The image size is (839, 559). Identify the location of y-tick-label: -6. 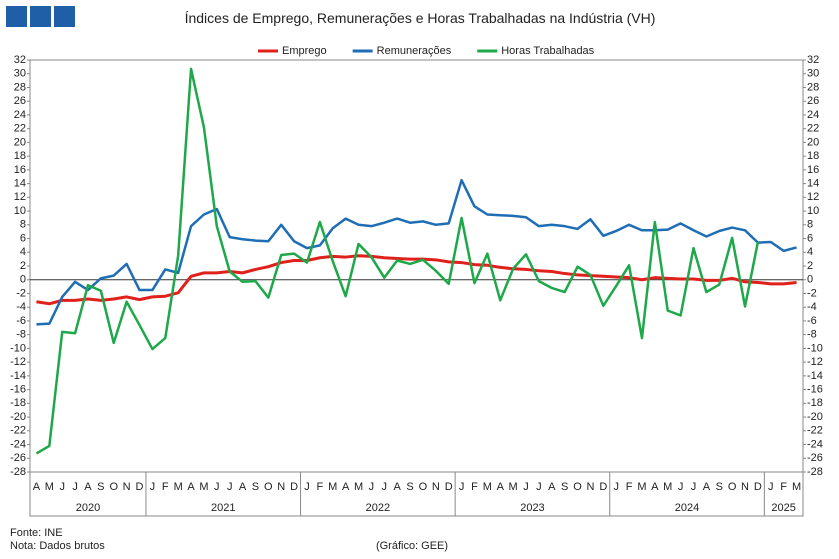
(21, 321).